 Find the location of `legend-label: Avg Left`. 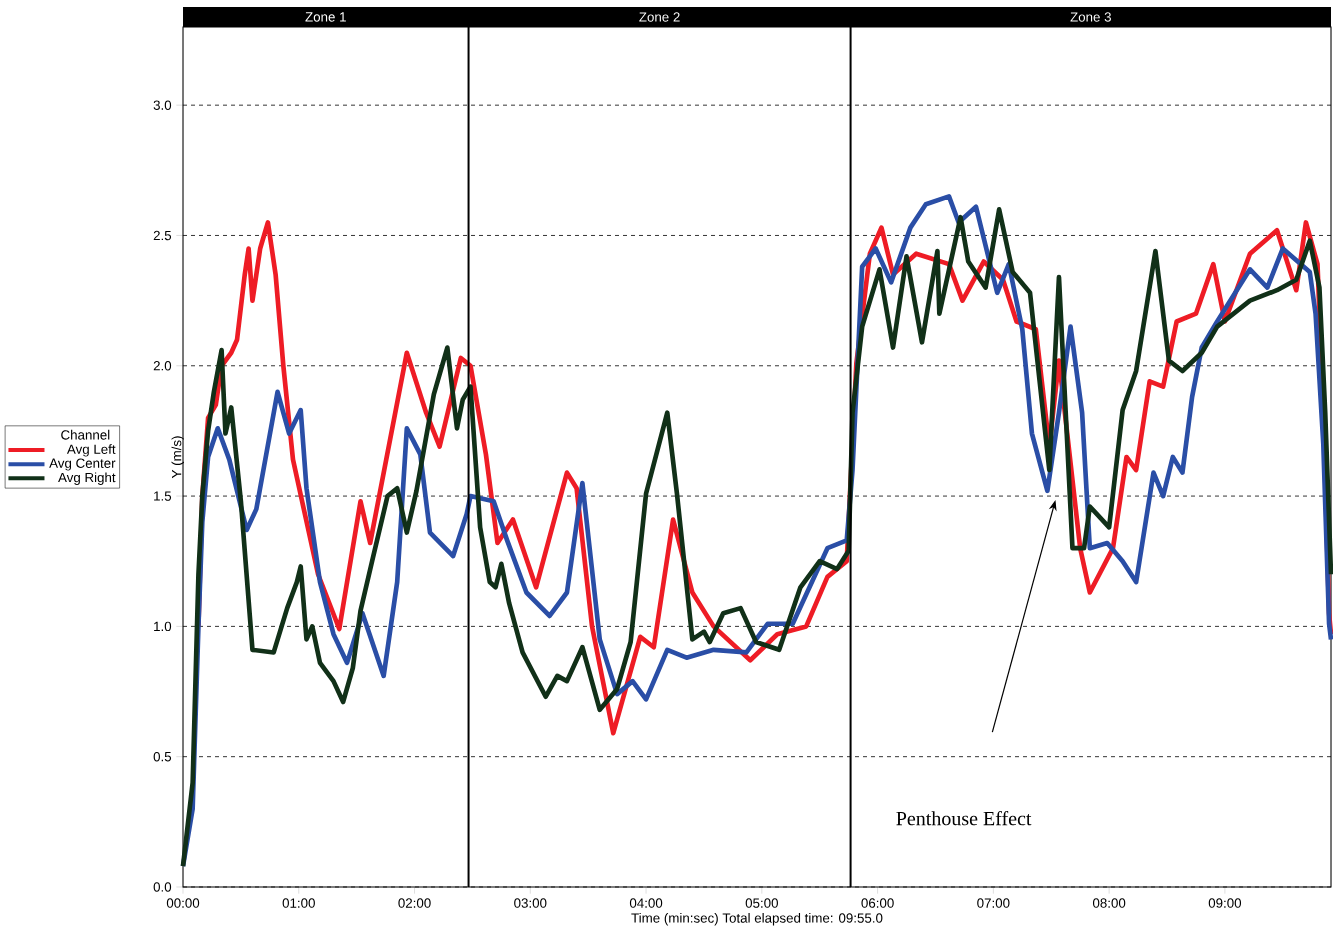

legend-label: Avg Left is located at coordinates (91, 450).